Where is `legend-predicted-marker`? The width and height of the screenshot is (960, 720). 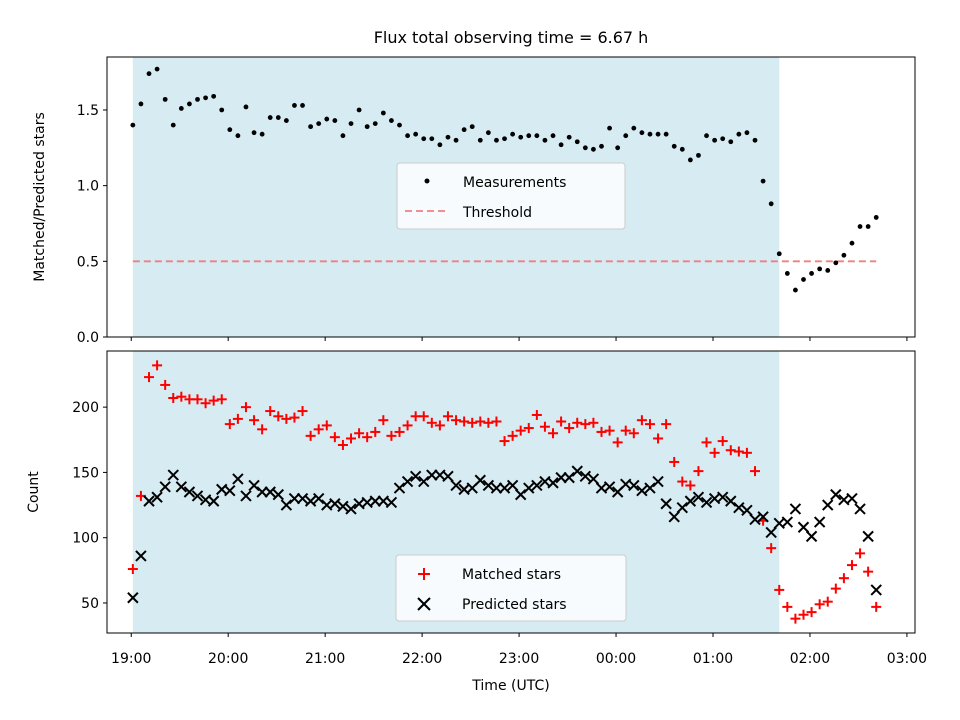 legend-predicted-marker is located at coordinates (424, 604).